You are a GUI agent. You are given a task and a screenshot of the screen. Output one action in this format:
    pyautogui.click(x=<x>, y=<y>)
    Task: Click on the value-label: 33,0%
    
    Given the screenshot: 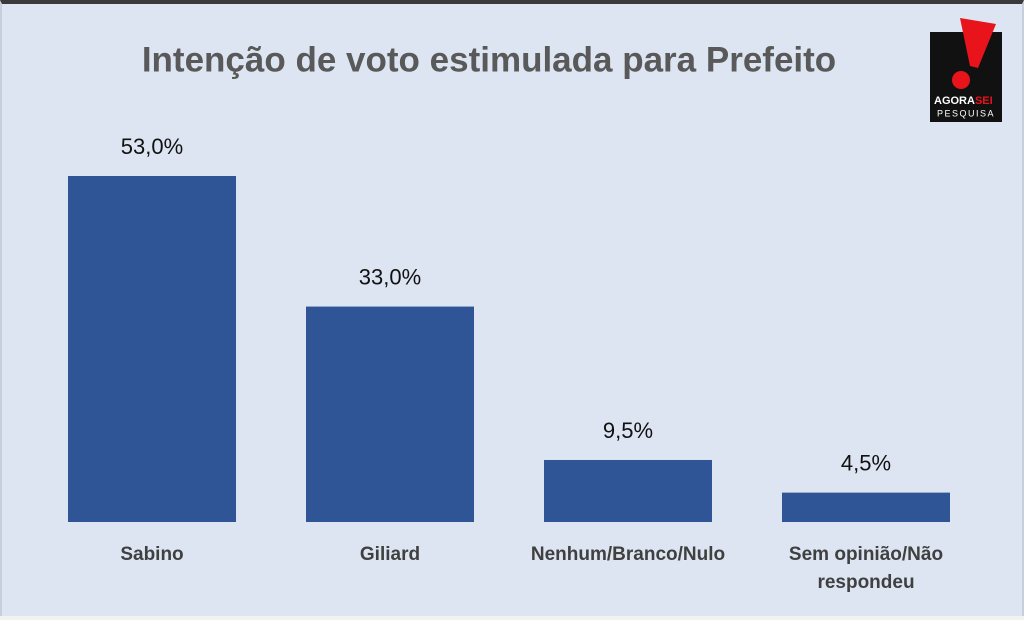 What is the action you would take?
    pyautogui.click(x=390, y=276)
    